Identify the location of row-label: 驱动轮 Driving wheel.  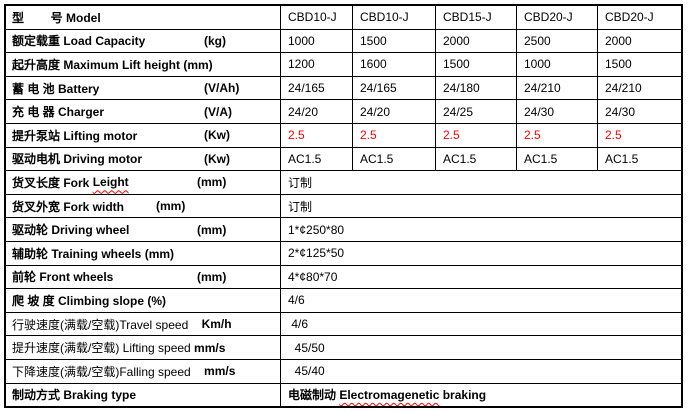
(71, 230).